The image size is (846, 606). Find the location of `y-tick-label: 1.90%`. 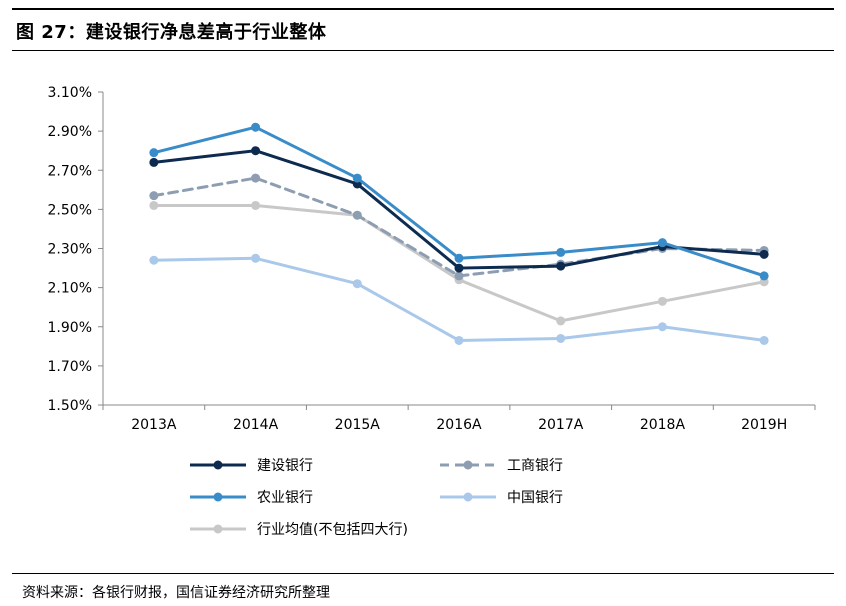

y-tick-label: 1.90% is located at coordinates (70, 328).